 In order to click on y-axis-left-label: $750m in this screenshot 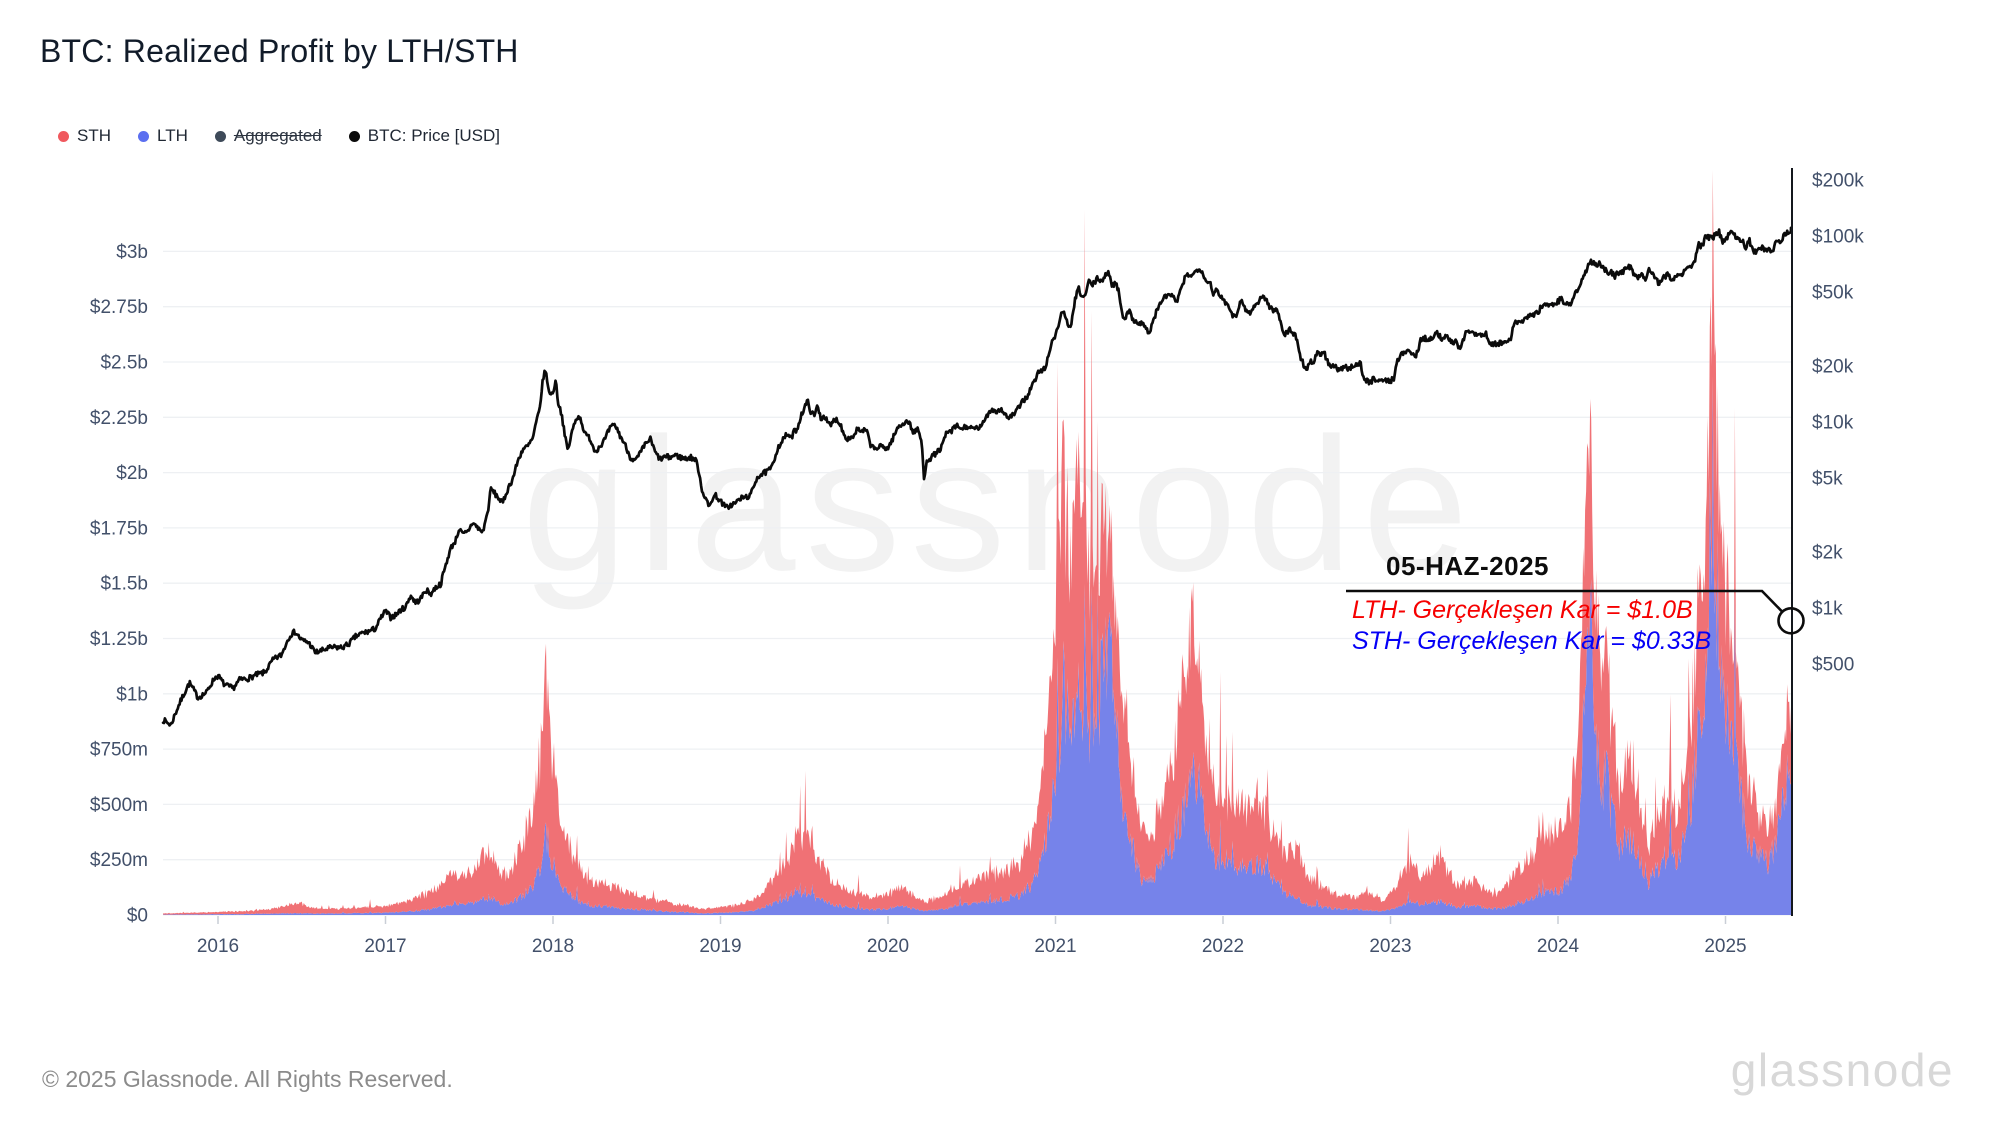, I will do `click(119, 750)`.